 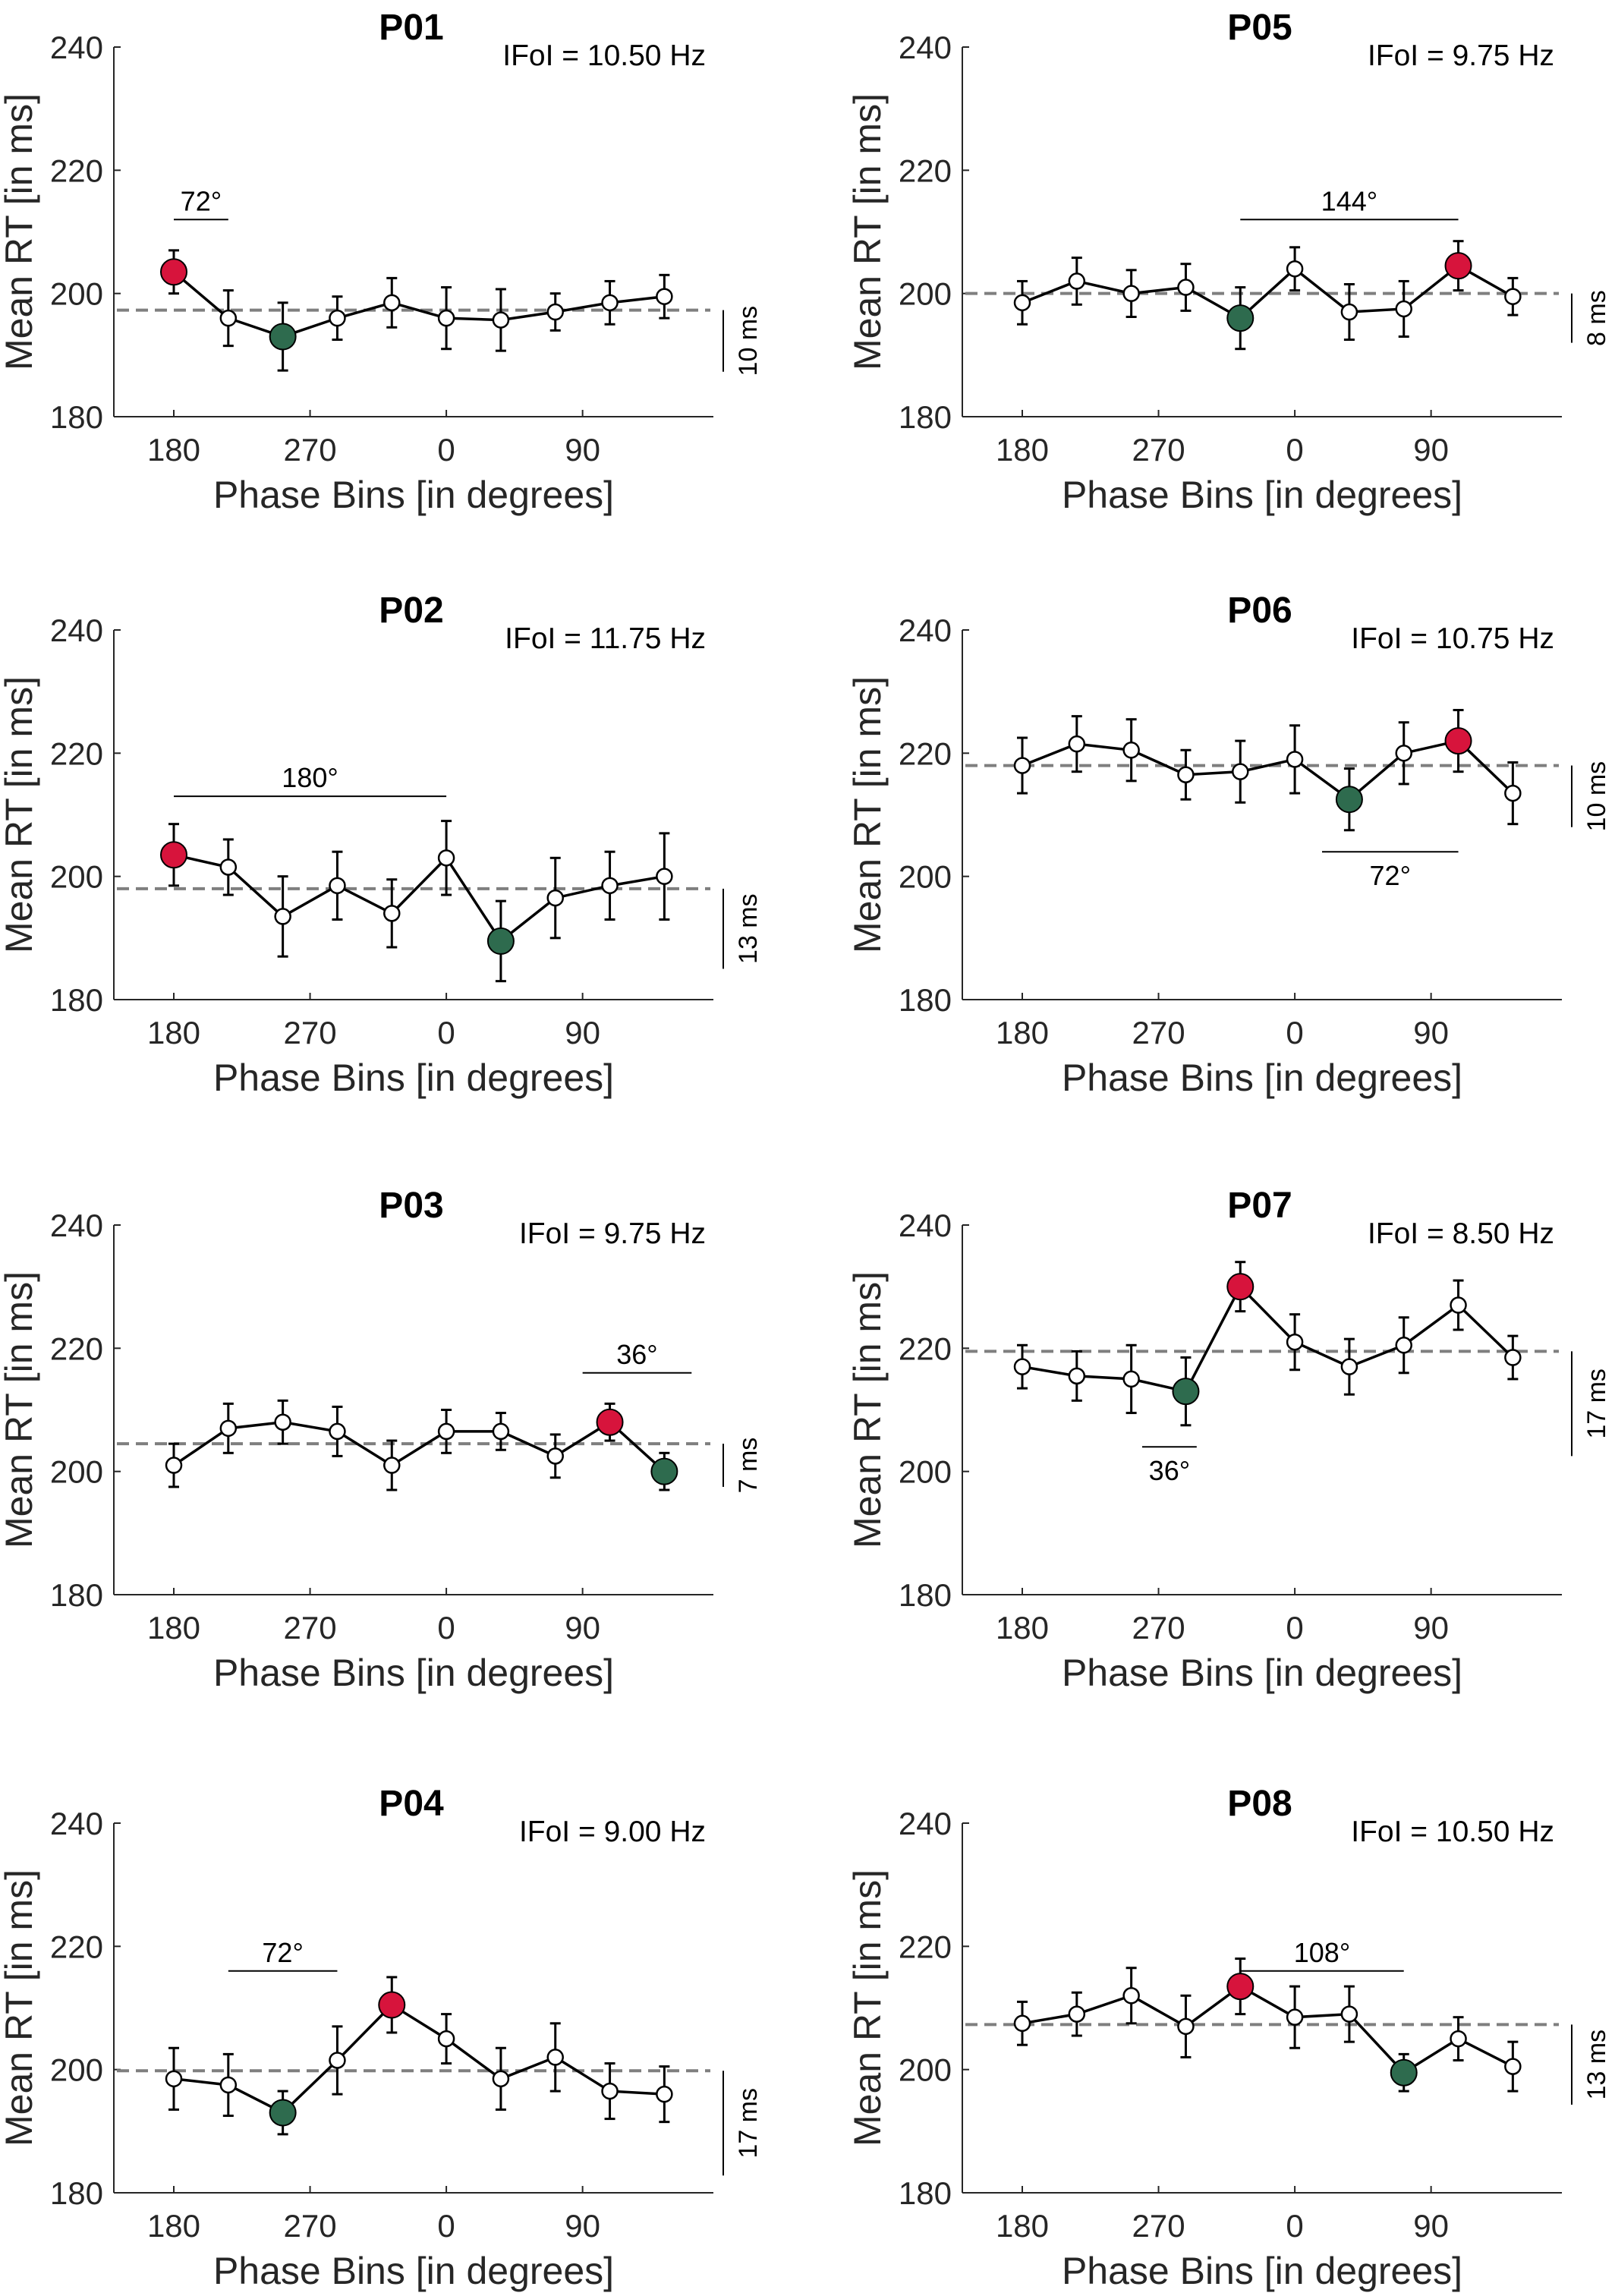 What do you see at coordinates (413, 2271) in the screenshot?
I see `x-axis-label: Phase Bins [in degrees]` at bounding box center [413, 2271].